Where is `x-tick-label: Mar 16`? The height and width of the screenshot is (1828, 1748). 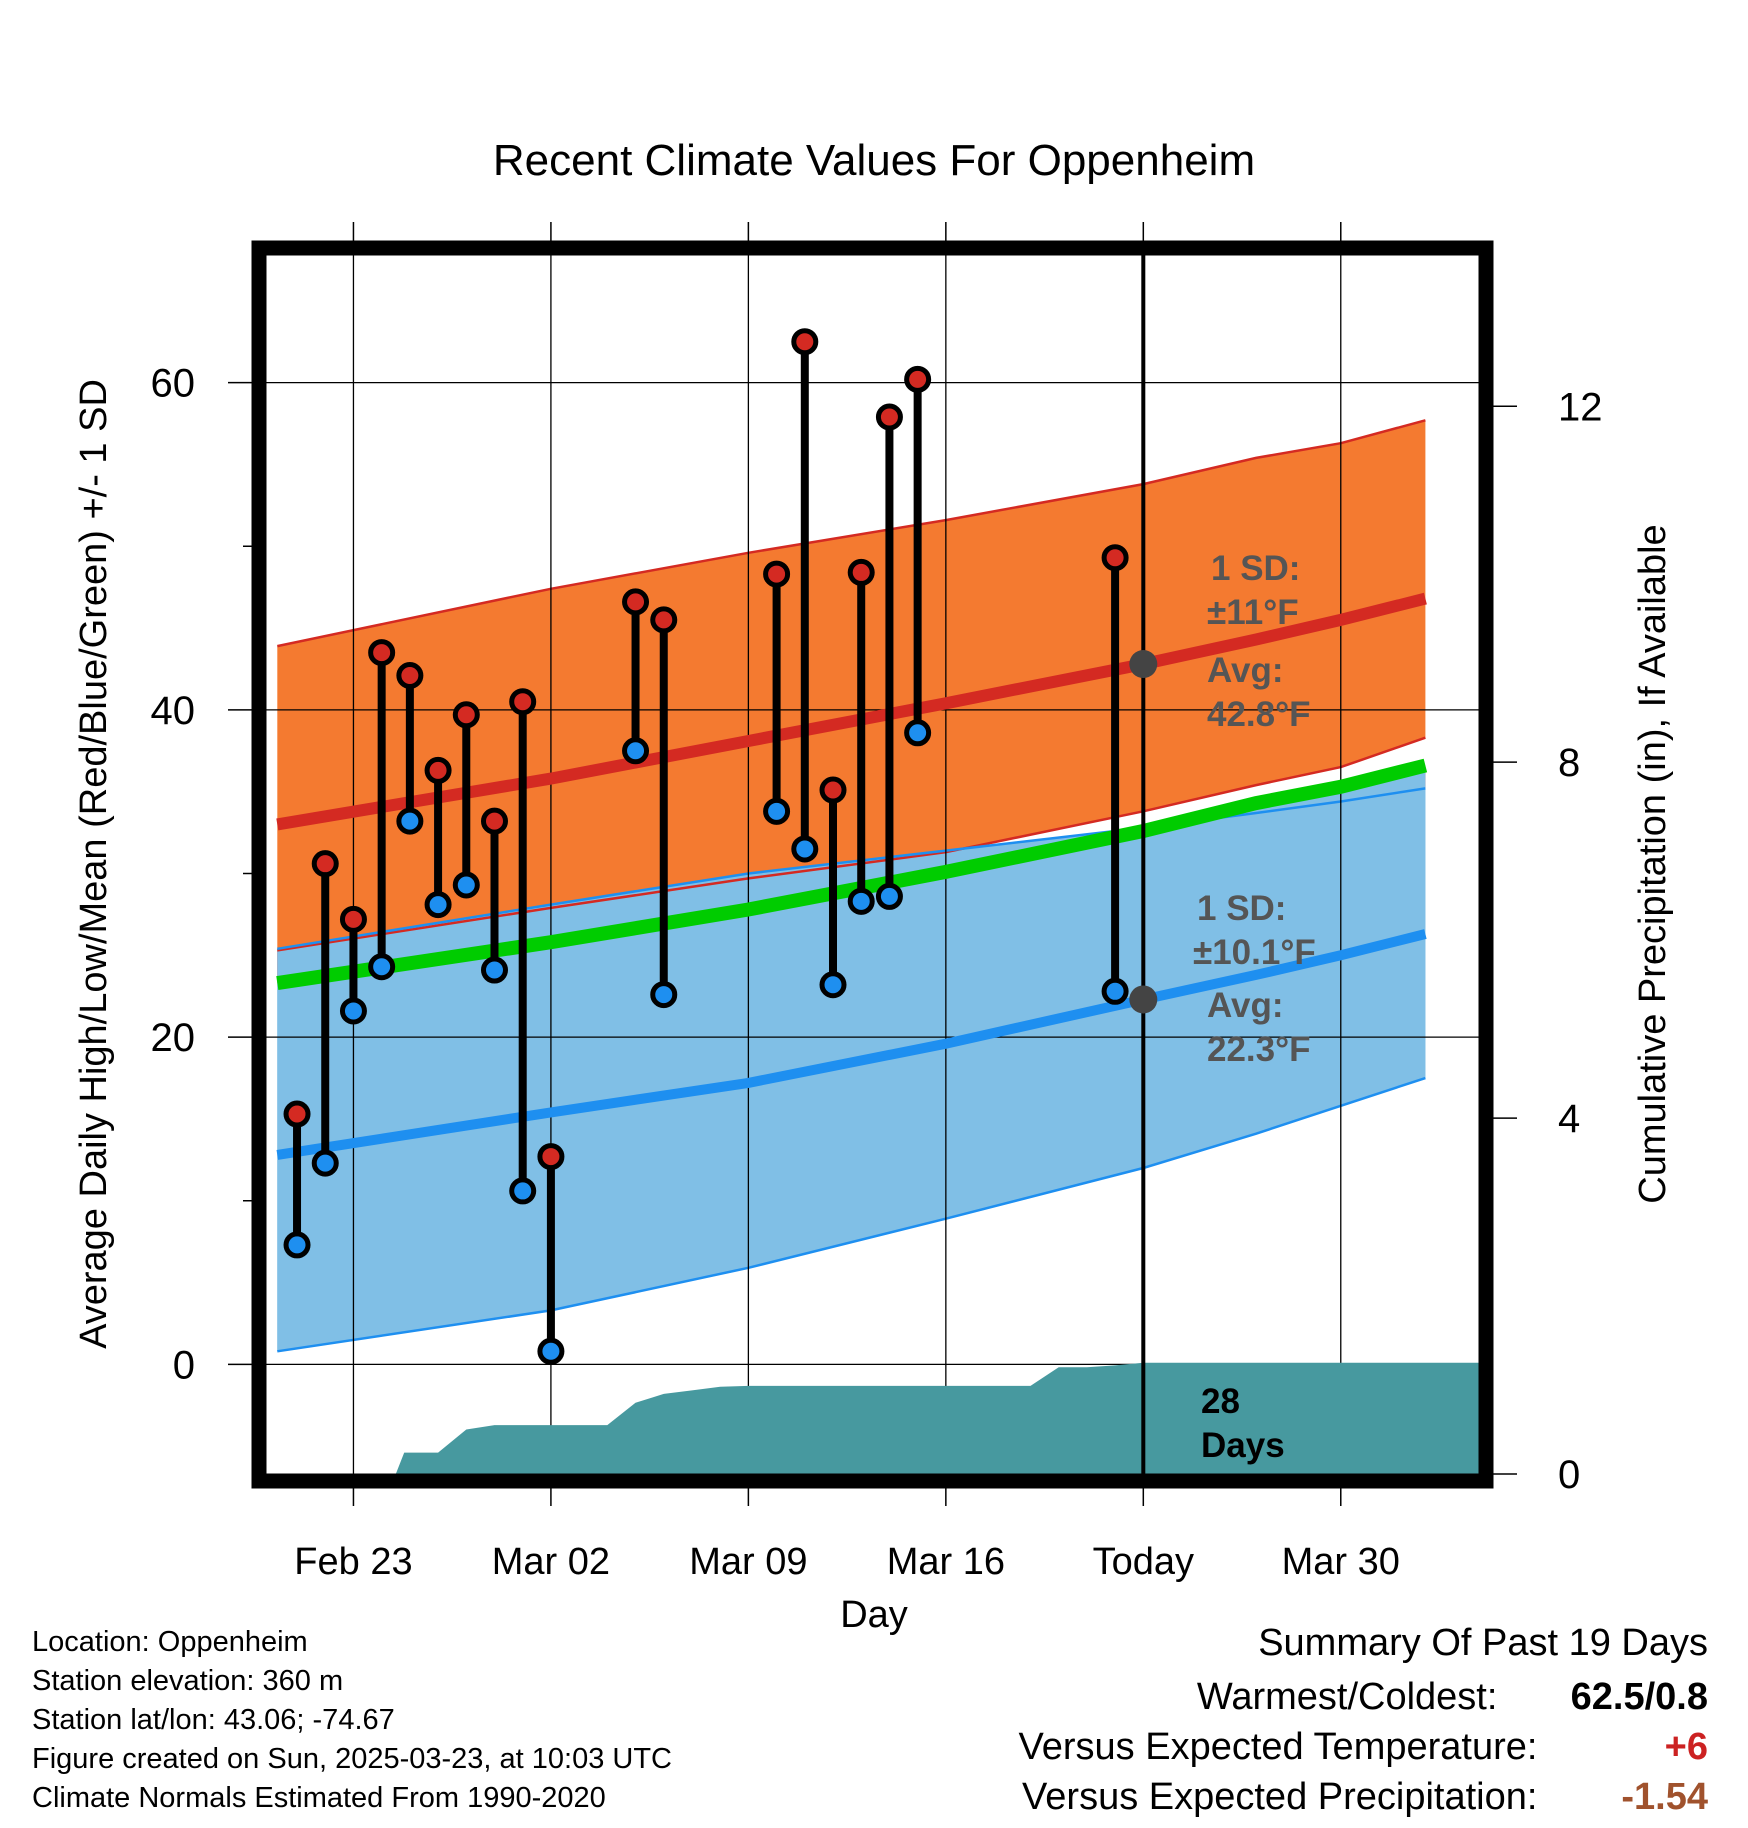
x-tick-label: Mar 16 is located at coordinates (946, 1562).